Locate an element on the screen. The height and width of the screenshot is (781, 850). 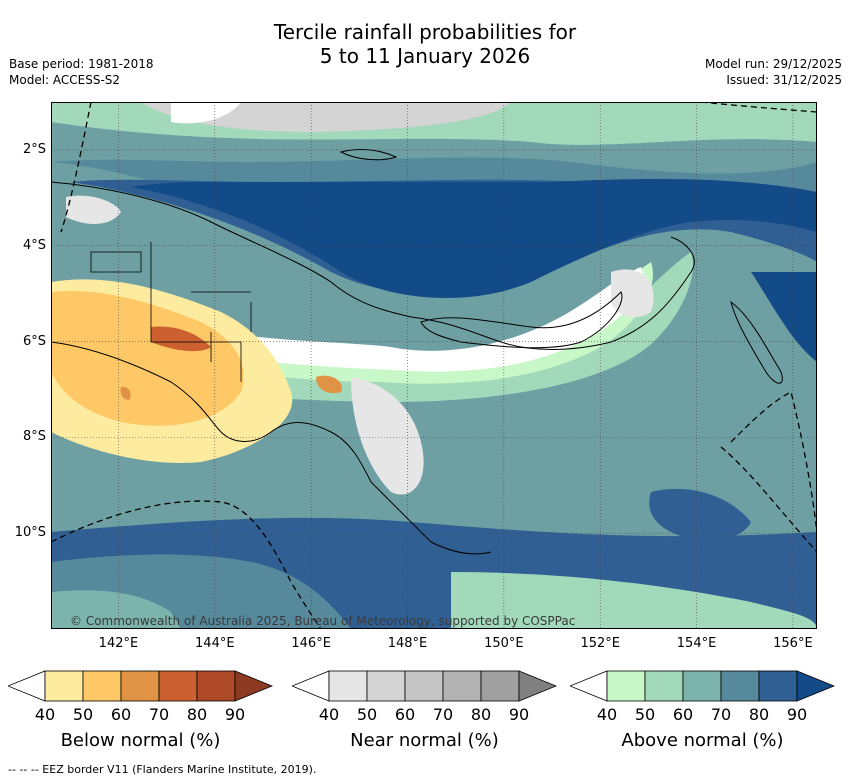
band-above-east is located at coordinates (784, 317).